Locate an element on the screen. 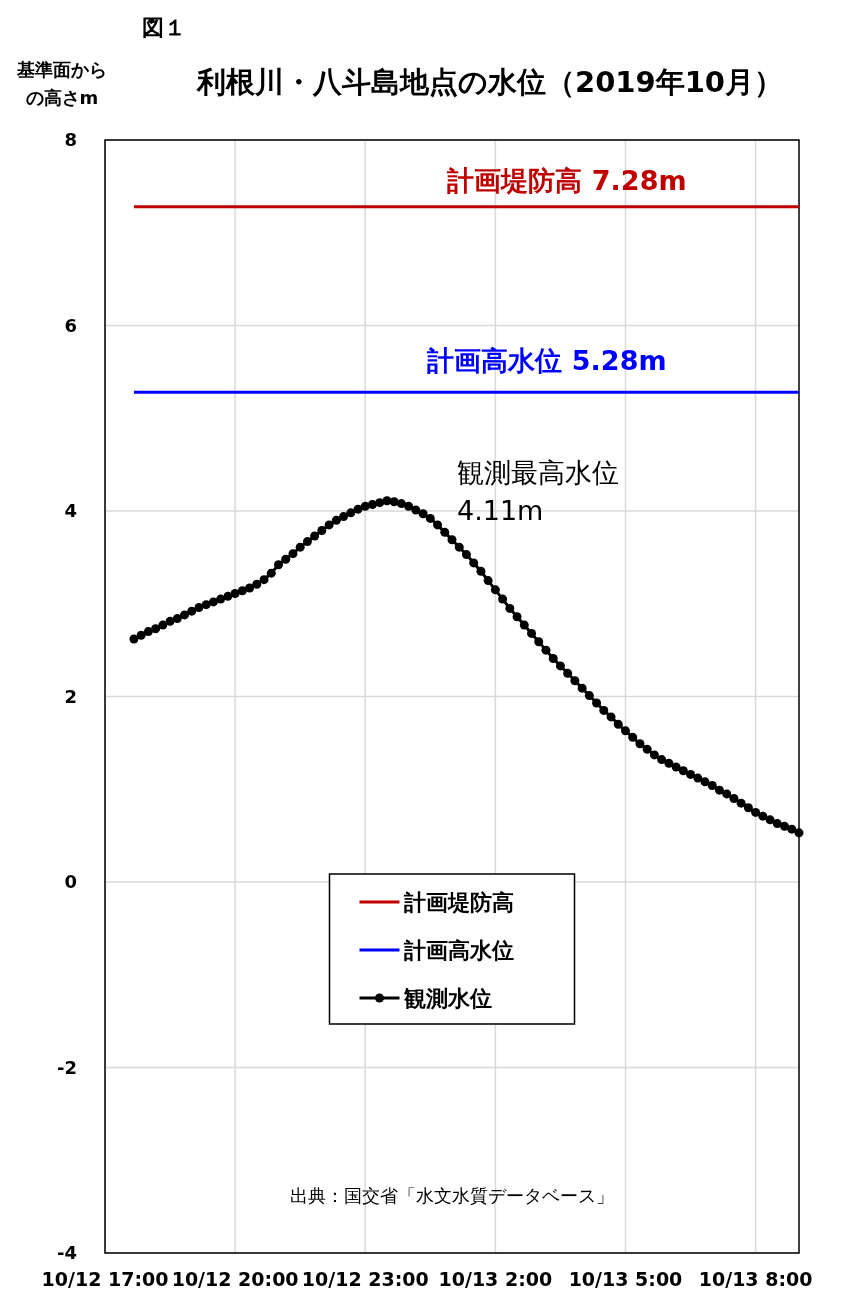 The width and height of the screenshot is (842, 1297). y-tick-label: 0 is located at coordinates (70, 882).